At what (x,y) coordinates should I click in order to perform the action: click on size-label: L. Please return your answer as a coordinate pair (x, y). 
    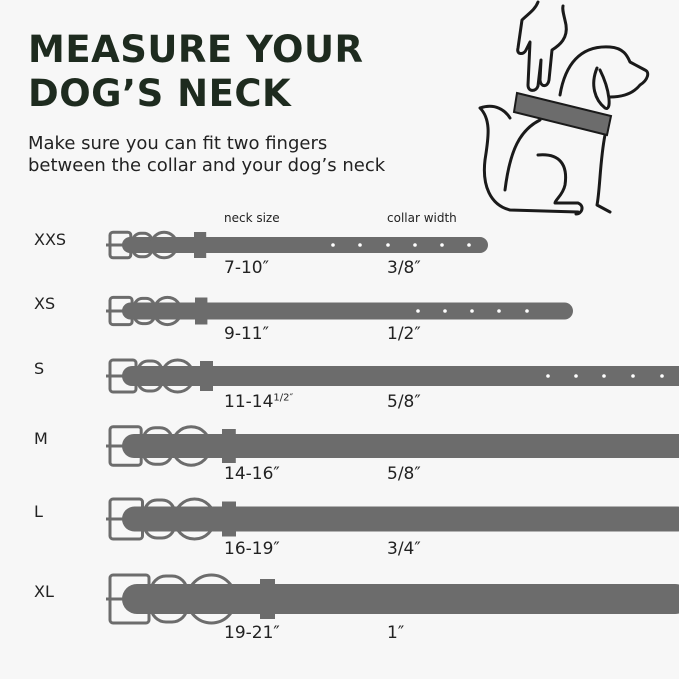
    Looking at the image, I should click on (38, 511).